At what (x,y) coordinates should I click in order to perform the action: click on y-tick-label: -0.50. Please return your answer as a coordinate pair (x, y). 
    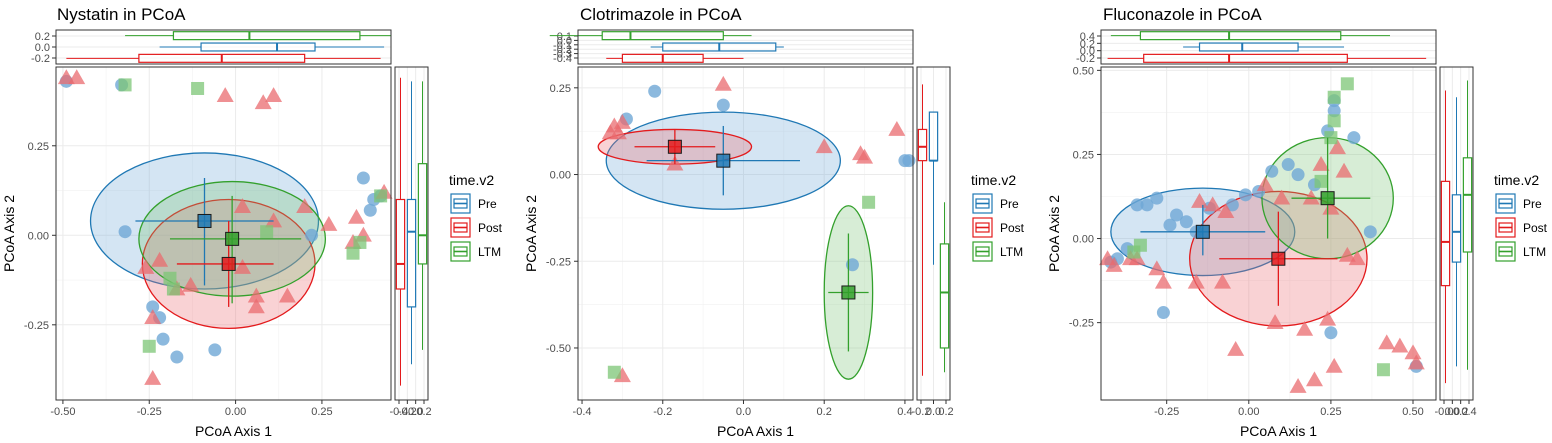
    Looking at the image, I should click on (558, 349).